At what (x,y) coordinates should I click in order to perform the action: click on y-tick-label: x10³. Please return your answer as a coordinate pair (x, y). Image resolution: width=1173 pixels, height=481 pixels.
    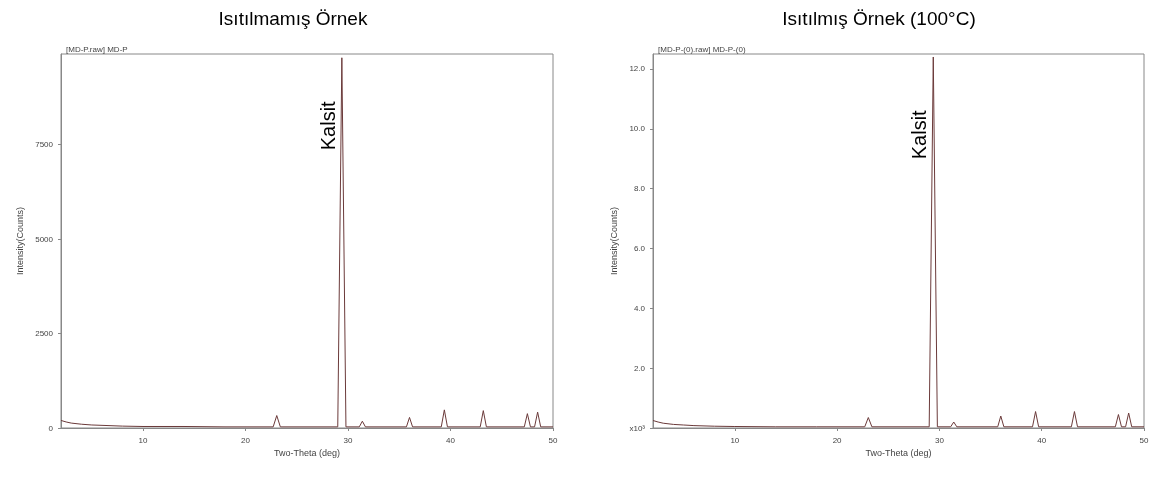
    Looking at the image, I should click on (637, 428).